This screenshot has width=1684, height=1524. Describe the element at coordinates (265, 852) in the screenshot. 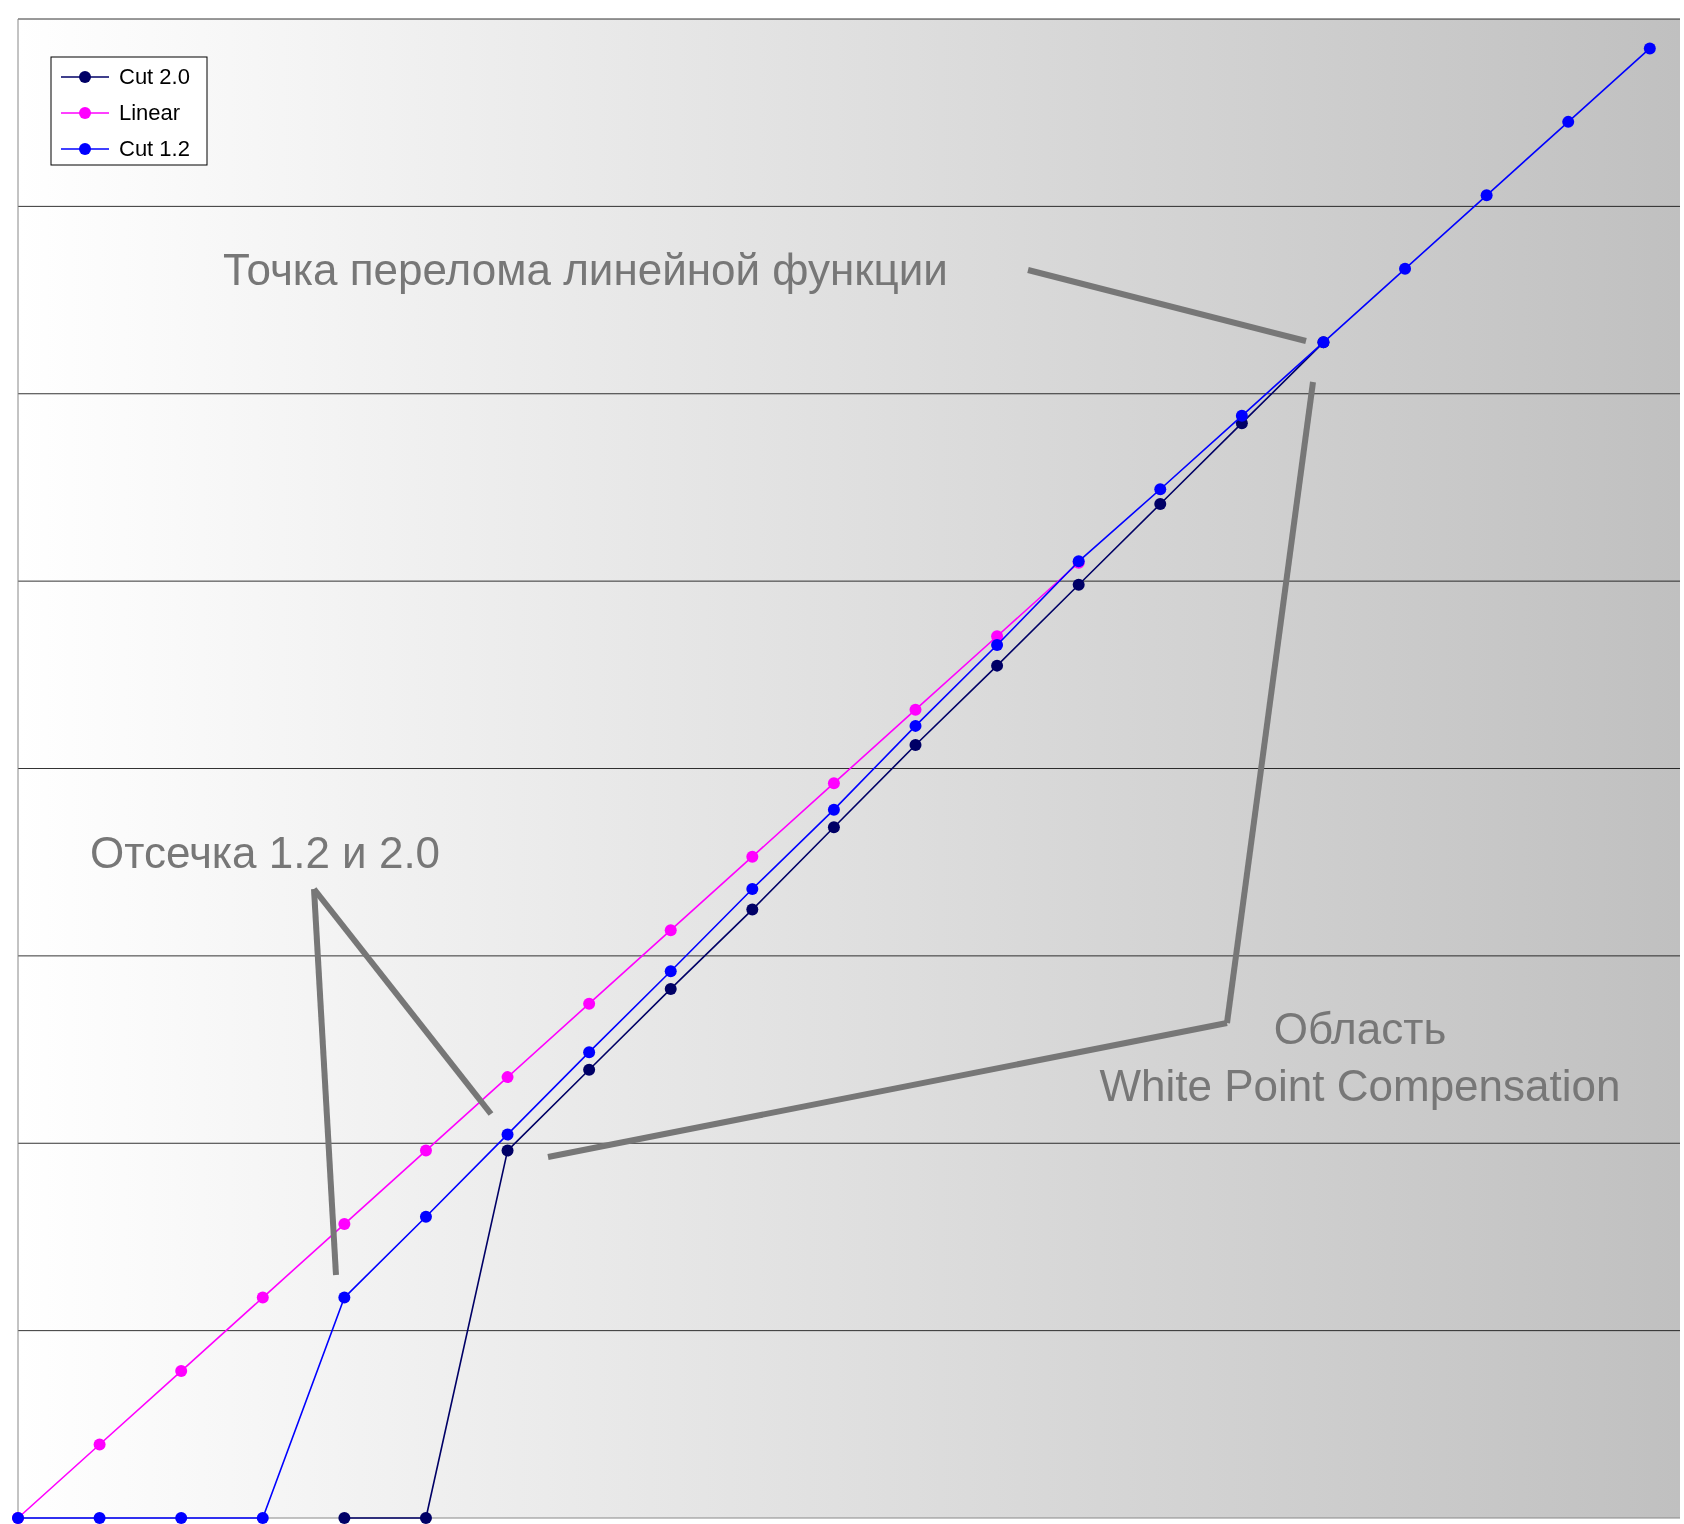

I see `annotation: Отсечка 1.2 и 2.0` at that location.